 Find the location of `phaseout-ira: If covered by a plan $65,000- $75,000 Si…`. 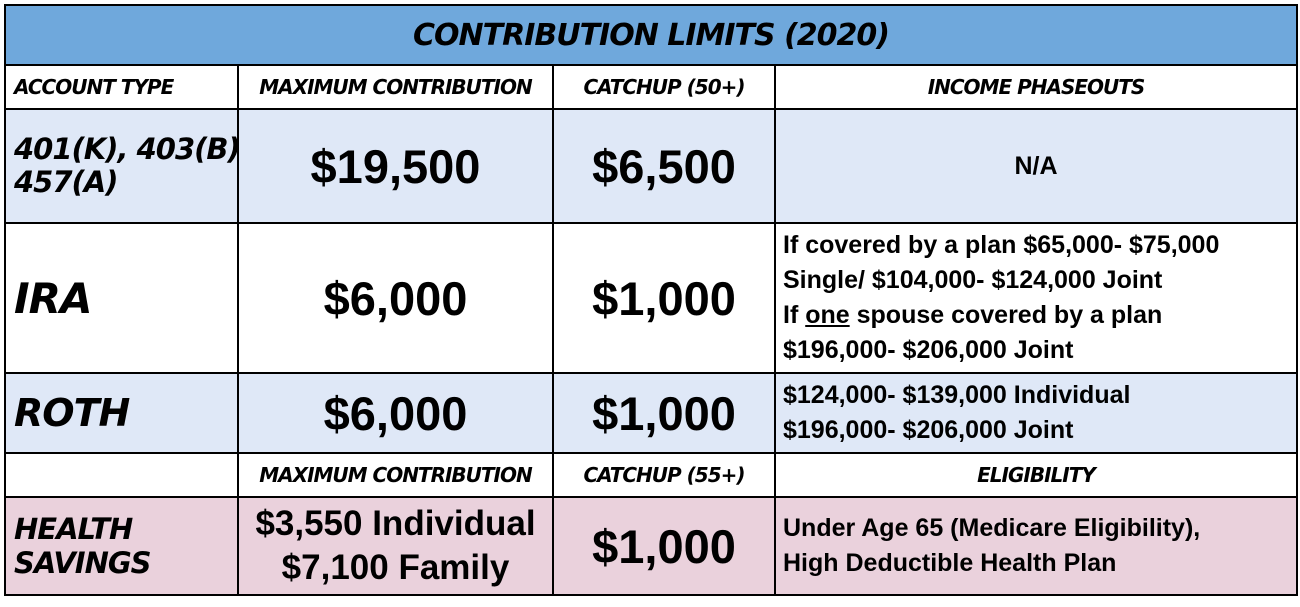

phaseout-ira: If covered by a plan $65,000- $75,000 Si… is located at coordinates (1036, 298).